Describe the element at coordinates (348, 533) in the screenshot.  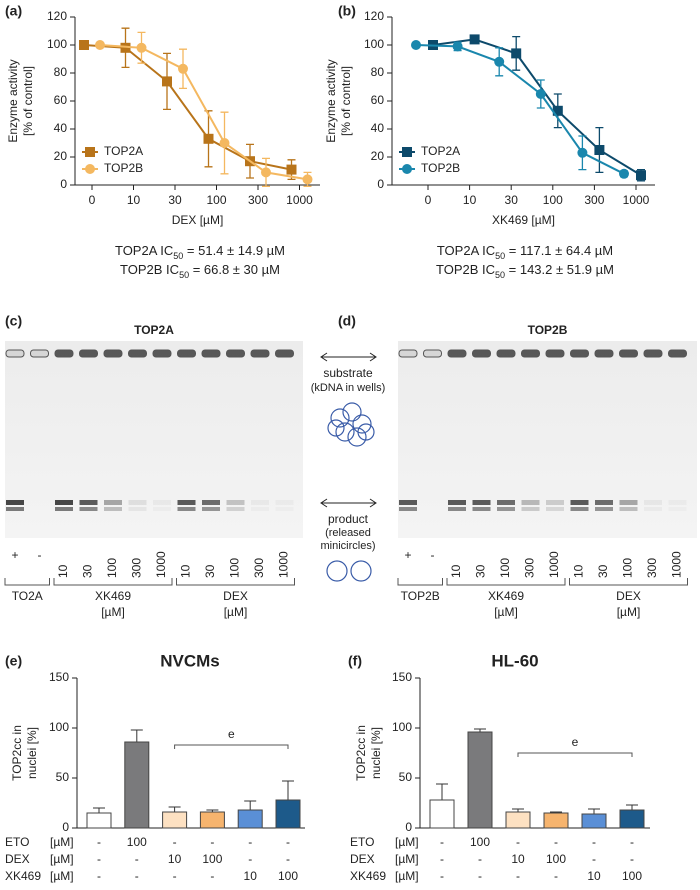
I see `legend-text: (released` at that location.